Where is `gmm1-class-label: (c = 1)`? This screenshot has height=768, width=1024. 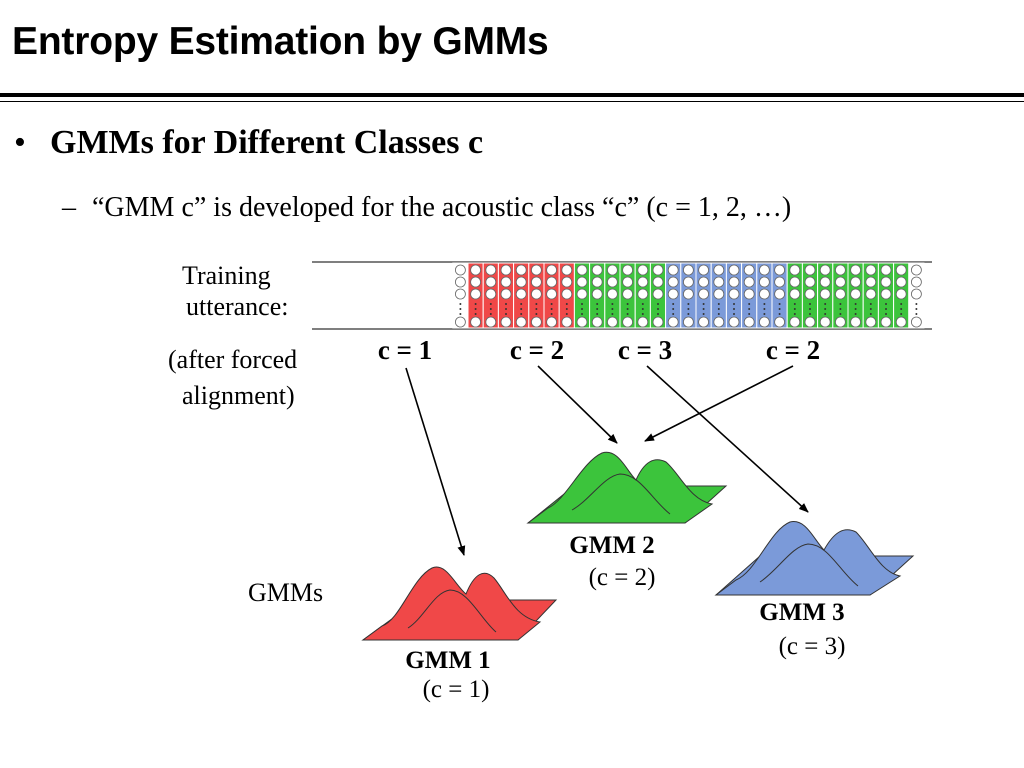
gmm1-class-label: (c = 1) is located at coordinates (456, 689).